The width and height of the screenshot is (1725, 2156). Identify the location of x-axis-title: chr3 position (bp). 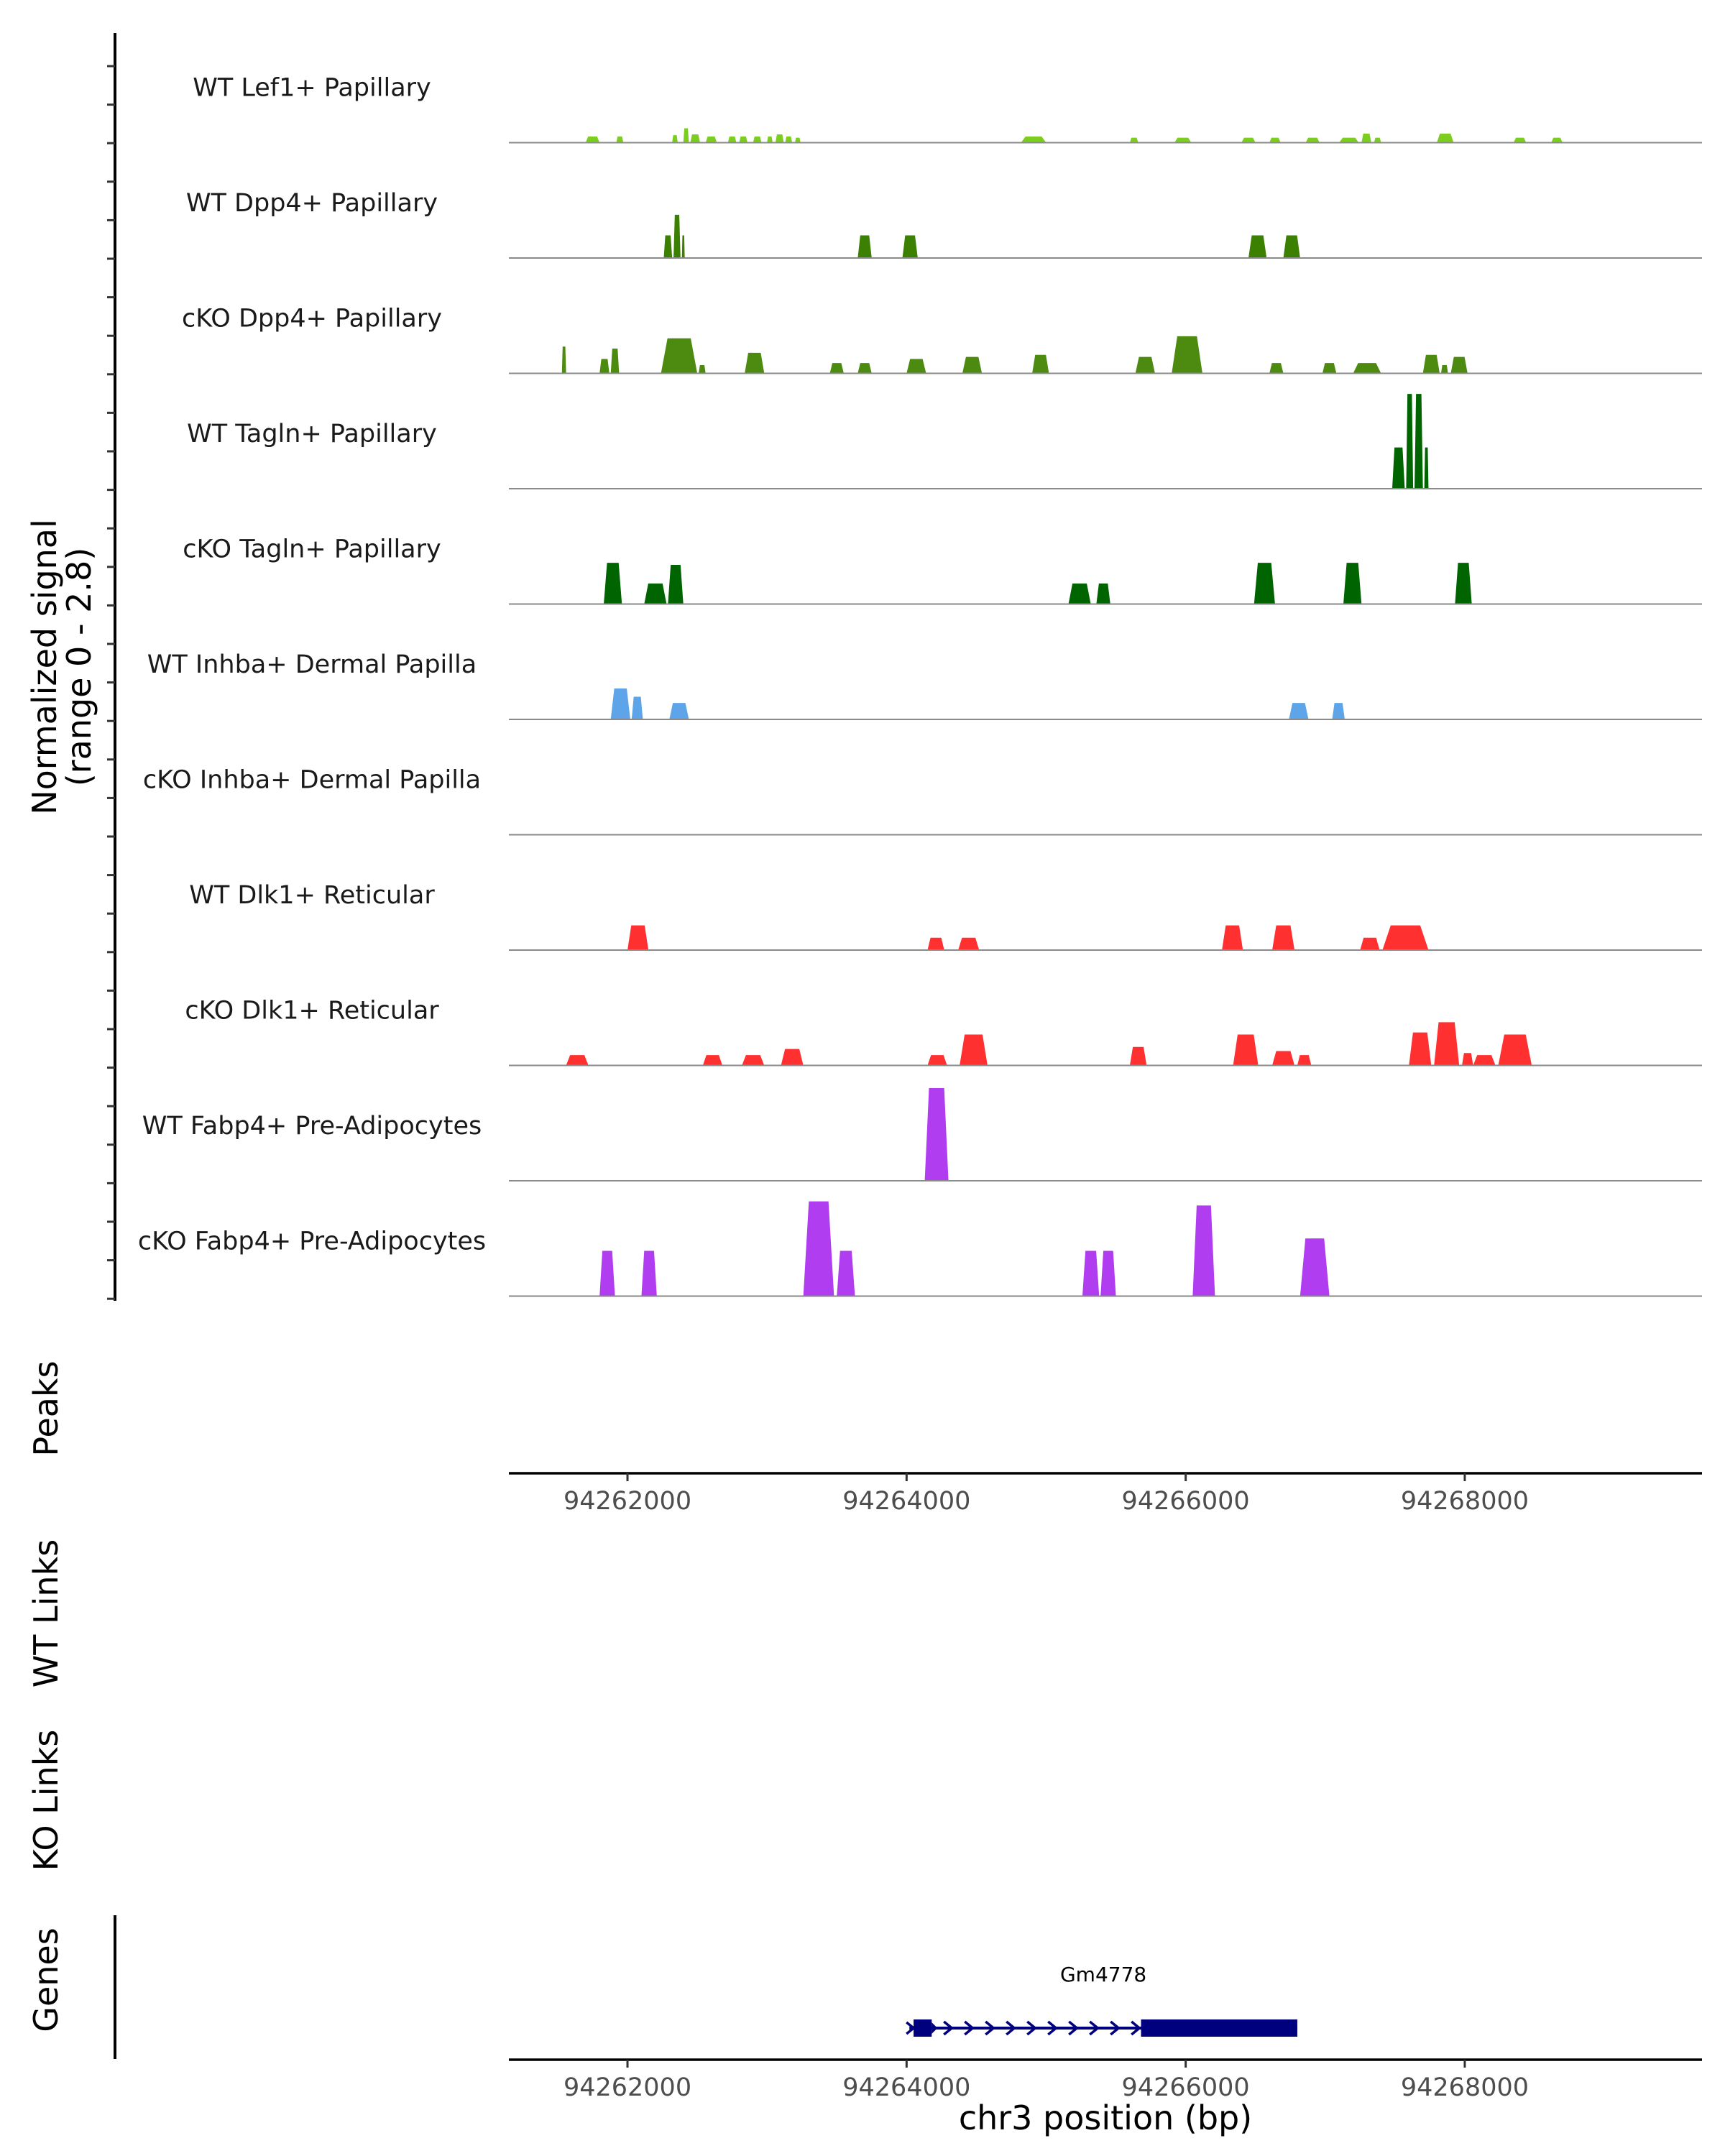
(1105, 2118).